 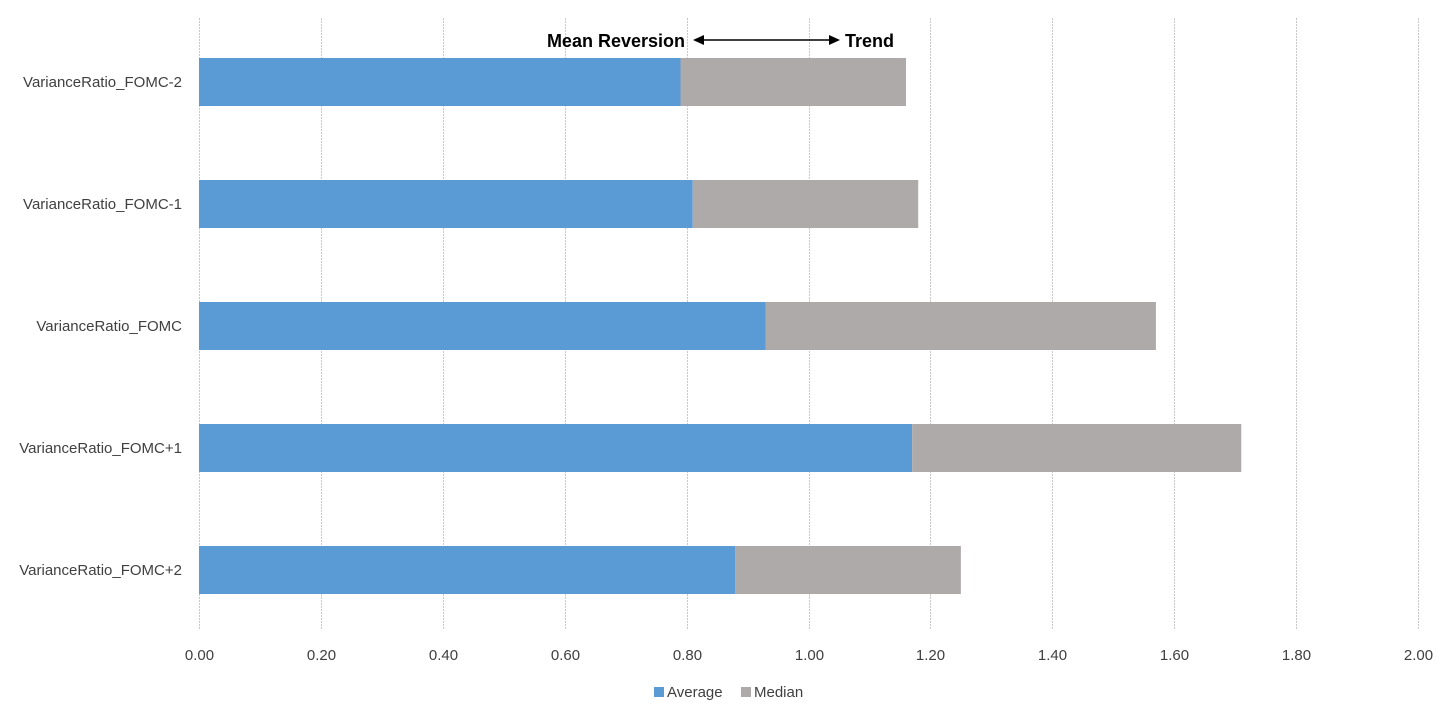 I want to click on category-label: VarianceRatio_FOMC+1, so click(x=100, y=448).